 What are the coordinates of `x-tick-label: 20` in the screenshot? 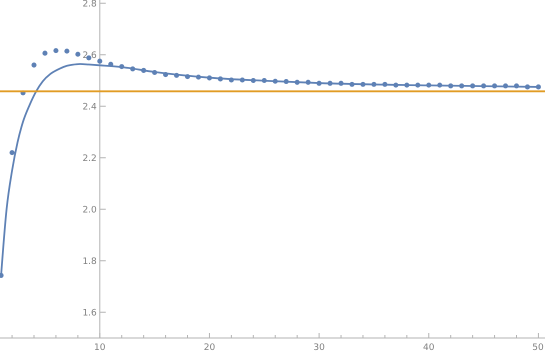 It's located at (210, 348).